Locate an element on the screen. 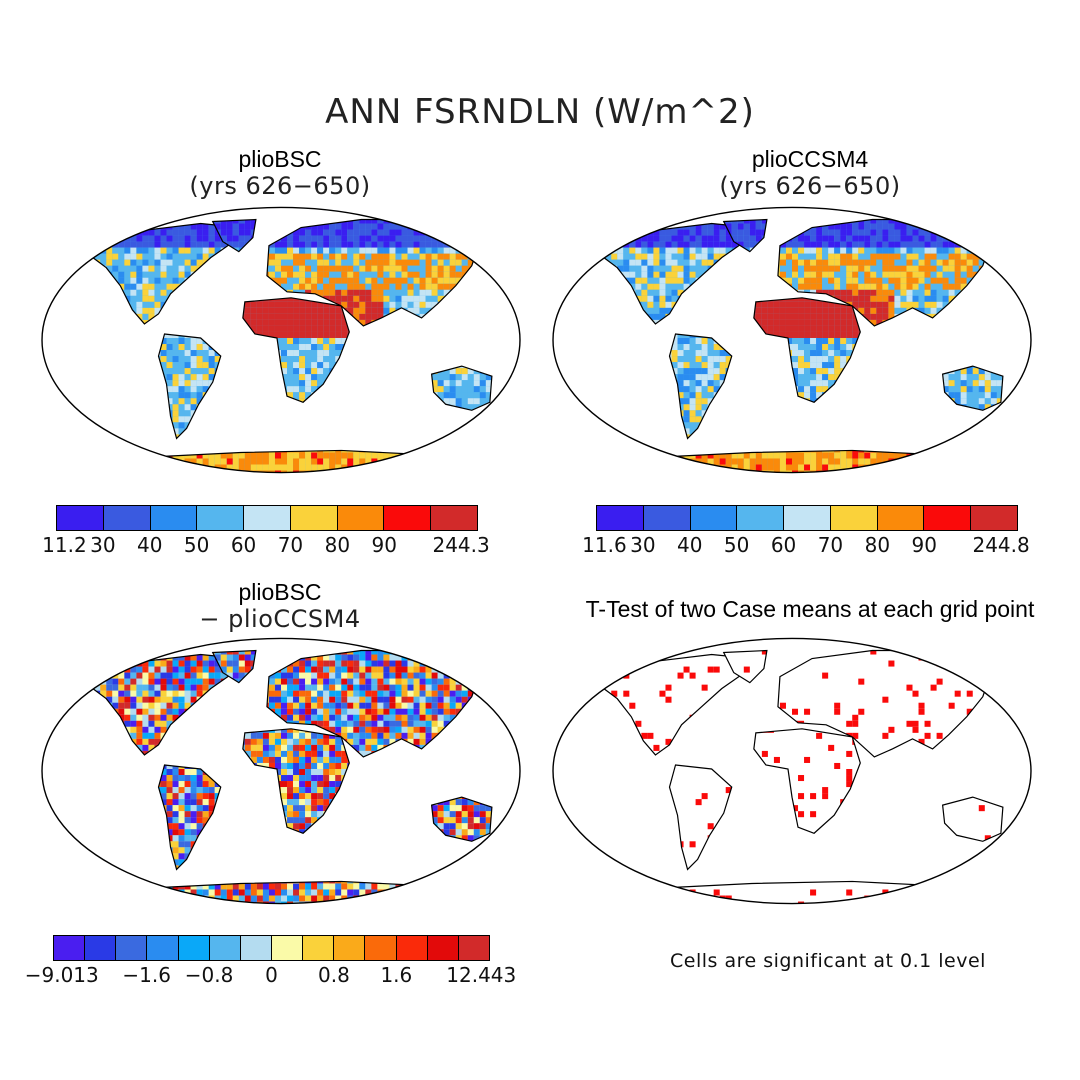  colorbar-pliobsc is located at coordinates (267, 518).